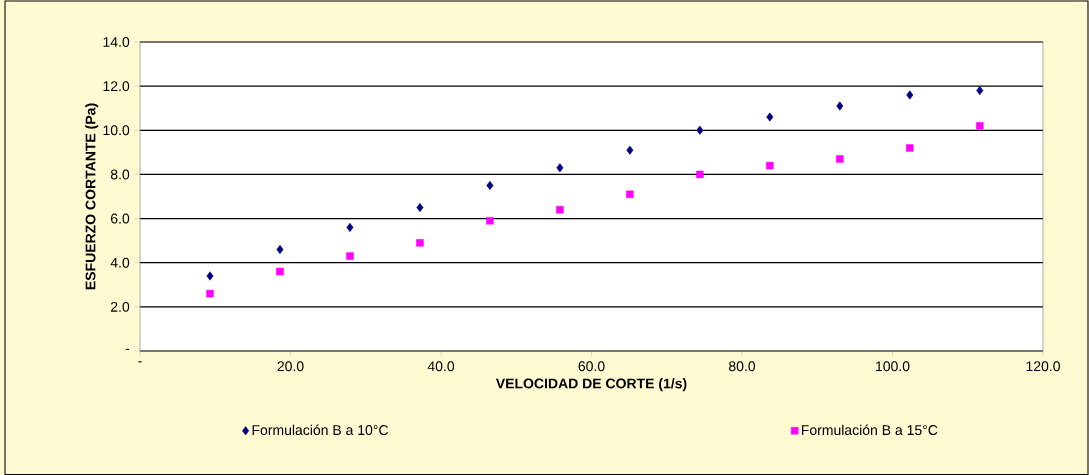 The height and width of the screenshot is (475, 1089). Describe the element at coordinates (591, 385) in the screenshot. I see `x-axis-title: VELOCIDAD DE CORTE (1/s)` at that location.